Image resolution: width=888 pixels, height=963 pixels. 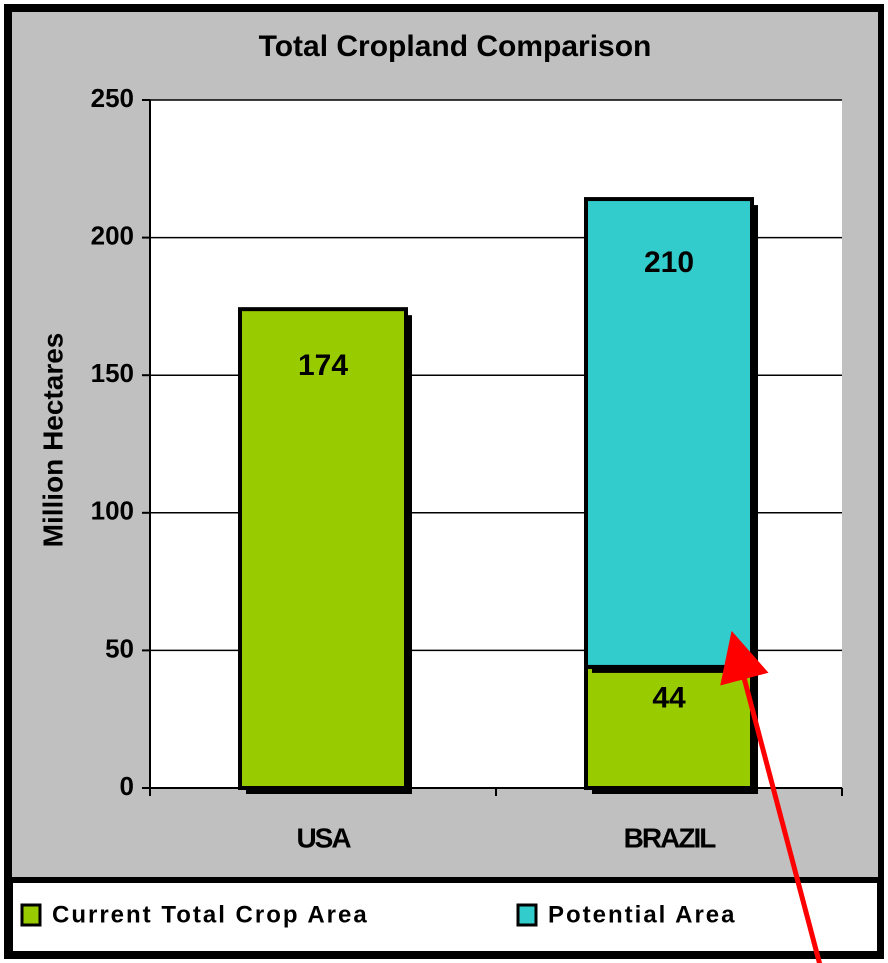 What do you see at coordinates (112, 235) in the screenshot?
I see `y-tick-label: 200` at bounding box center [112, 235].